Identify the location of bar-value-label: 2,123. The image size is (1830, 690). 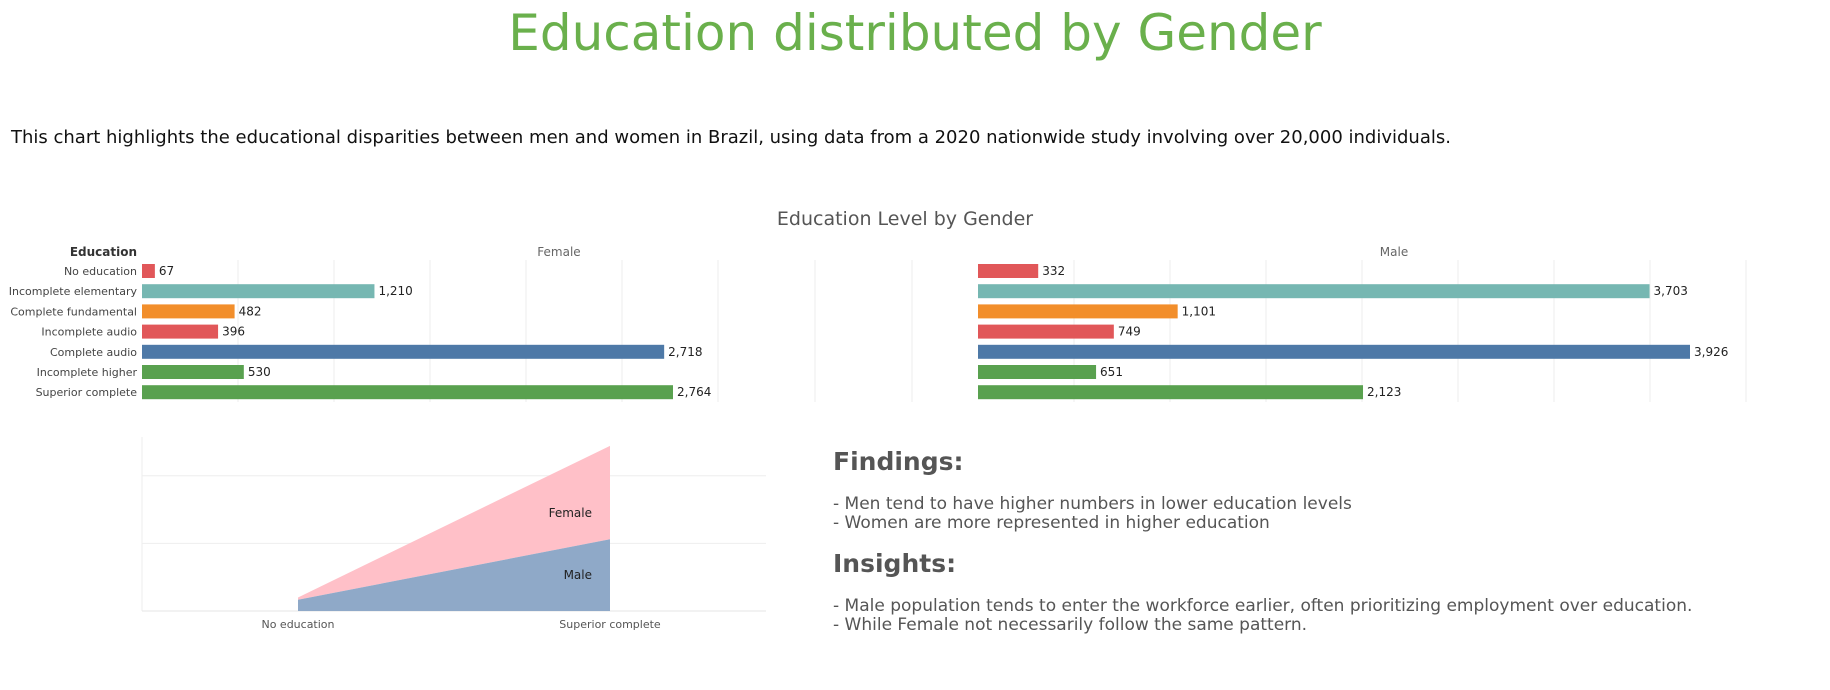
(1384, 392).